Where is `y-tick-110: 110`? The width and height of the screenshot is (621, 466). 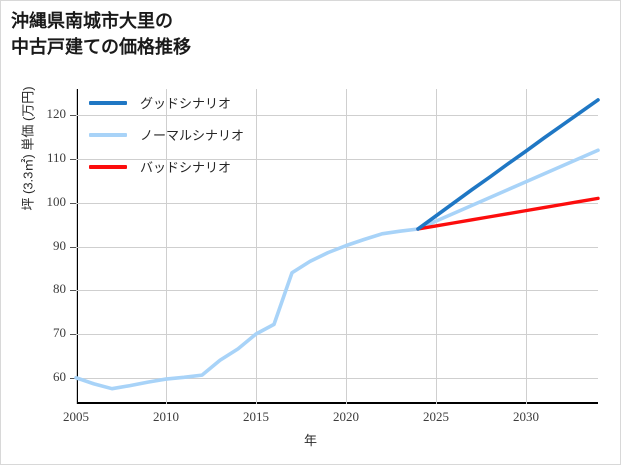 y-tick-110: 110 is located at coordinates (56, 157).